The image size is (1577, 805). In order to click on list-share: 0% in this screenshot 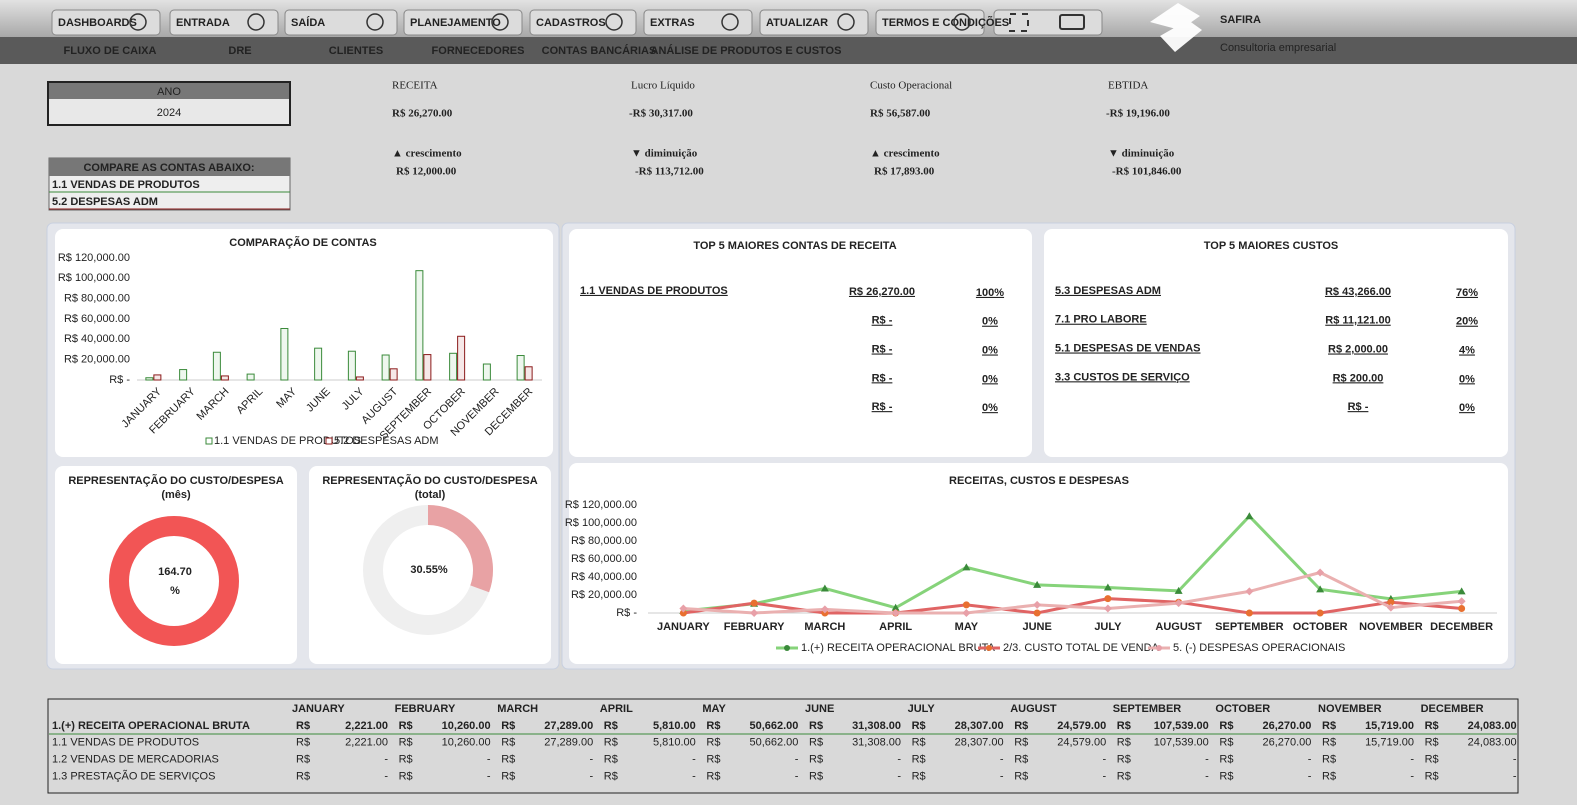, I will do `click(990, 379)`.